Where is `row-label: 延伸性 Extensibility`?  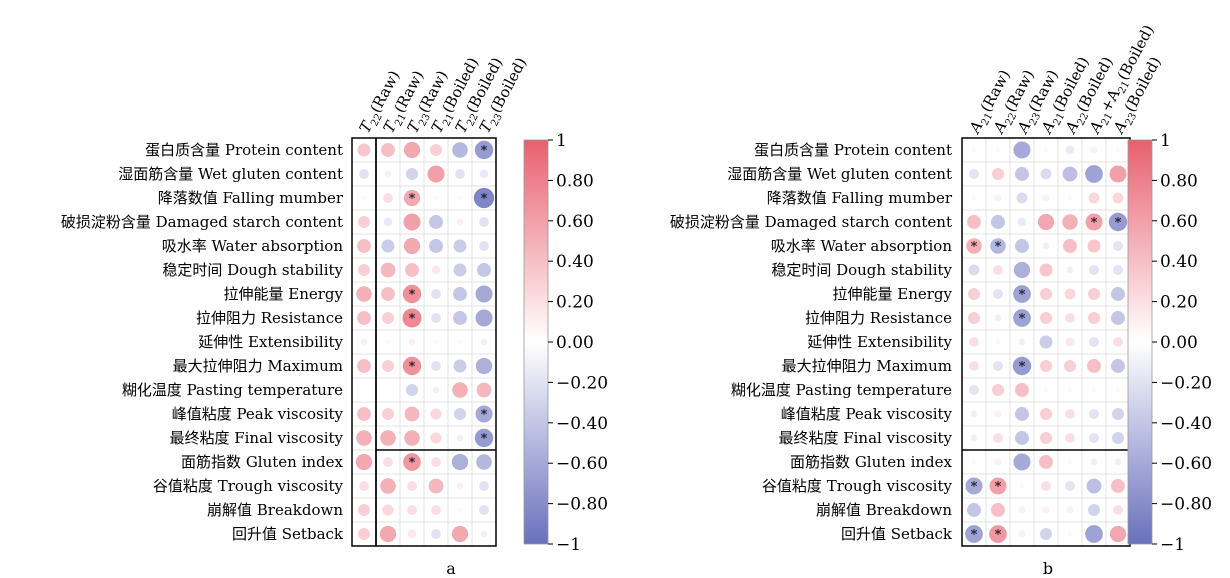 row-label: 延伸性 Extensibility is located at coordinates (879, 342).